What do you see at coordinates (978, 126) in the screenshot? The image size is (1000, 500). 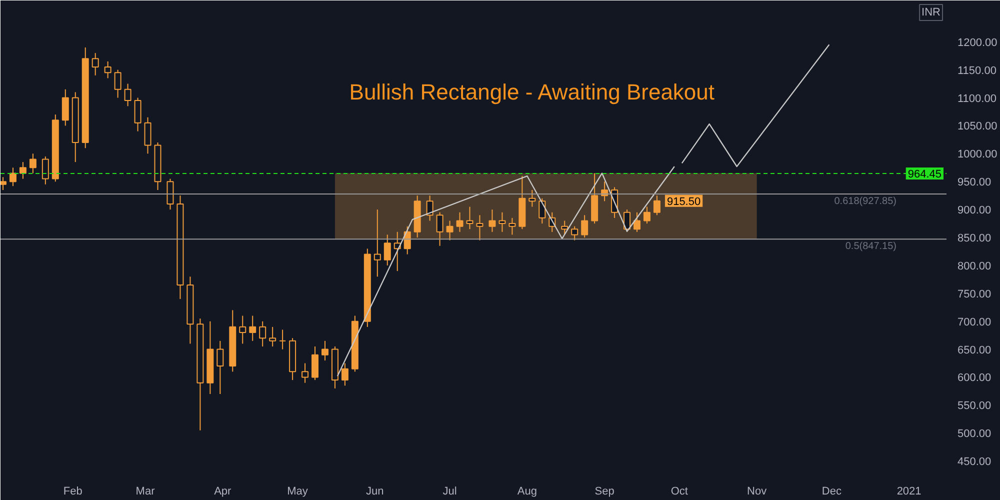 I see `y-tick-label: 1050.00` at bounding box center [978, 126].